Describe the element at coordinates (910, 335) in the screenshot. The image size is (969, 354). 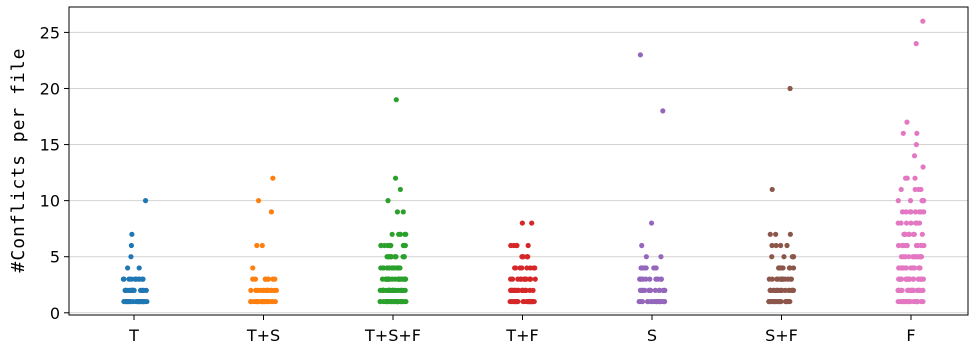
I see `x-tick-label: F` at that location.